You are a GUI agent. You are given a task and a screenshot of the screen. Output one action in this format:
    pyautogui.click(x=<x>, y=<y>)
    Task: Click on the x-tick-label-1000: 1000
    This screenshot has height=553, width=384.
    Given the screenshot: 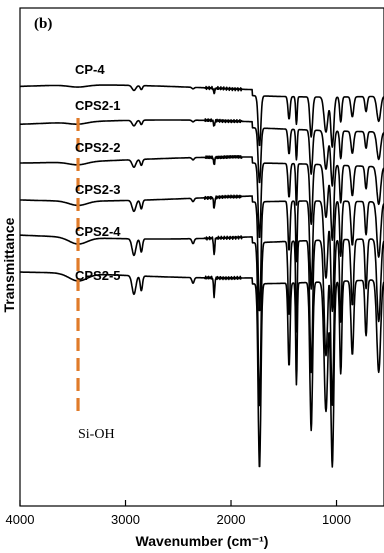 What is the action you would take?
    pyautogui.click(x=336, y=519)
    